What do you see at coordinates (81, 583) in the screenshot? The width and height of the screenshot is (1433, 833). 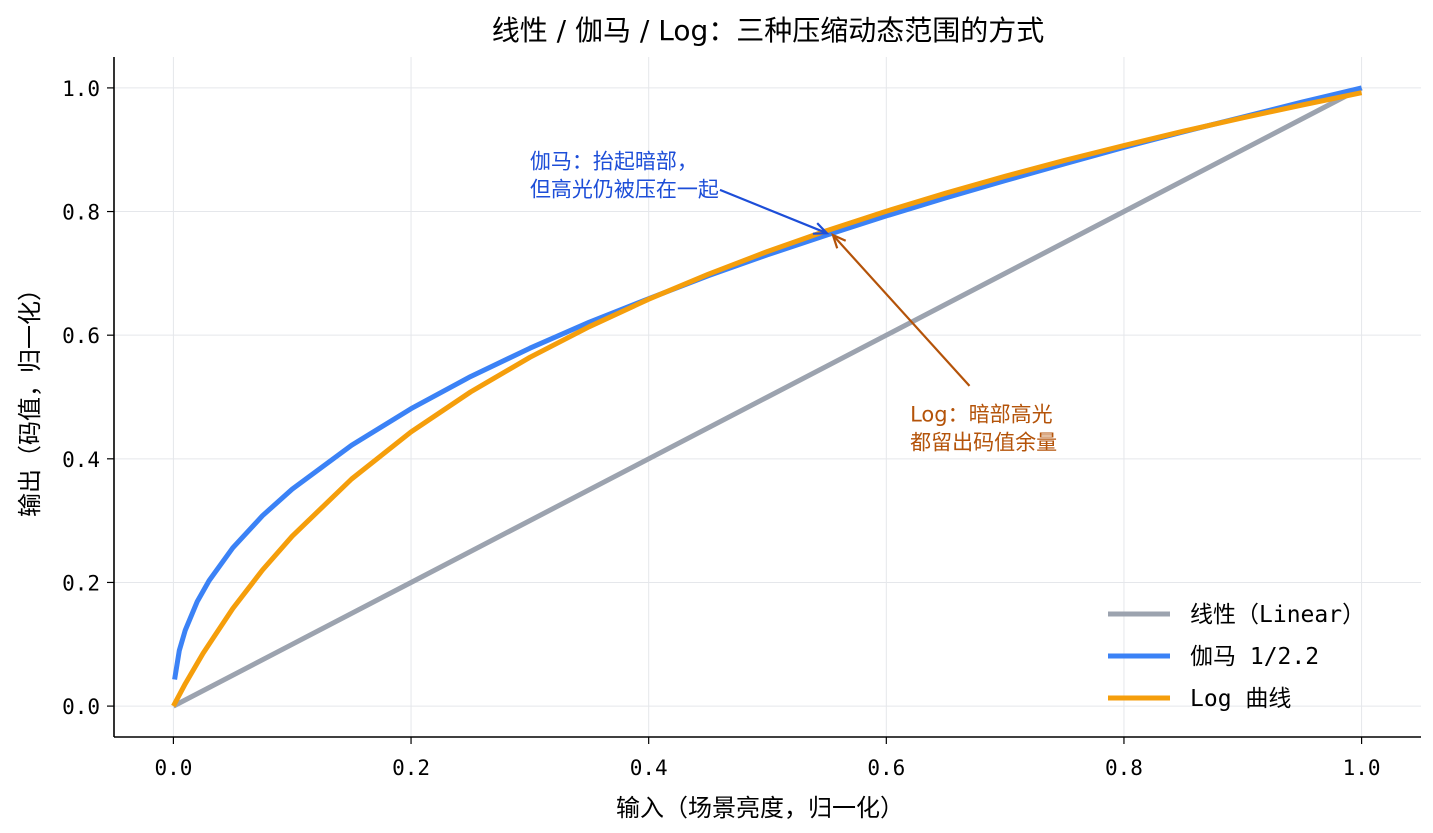 I see `y-tick-label: 0.2` at bounding box center [81, 583].